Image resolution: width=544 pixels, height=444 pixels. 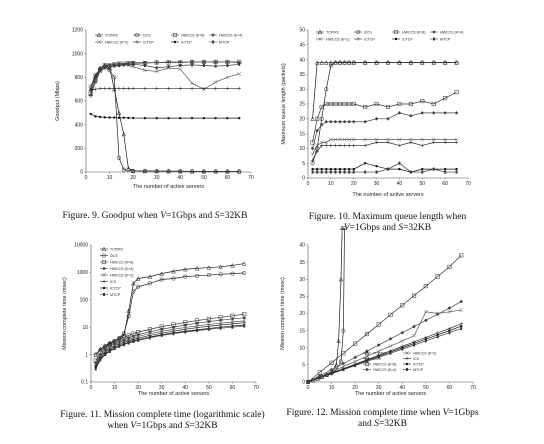 I want to click on x-tick-label: 50, so click(x=209, y=388).